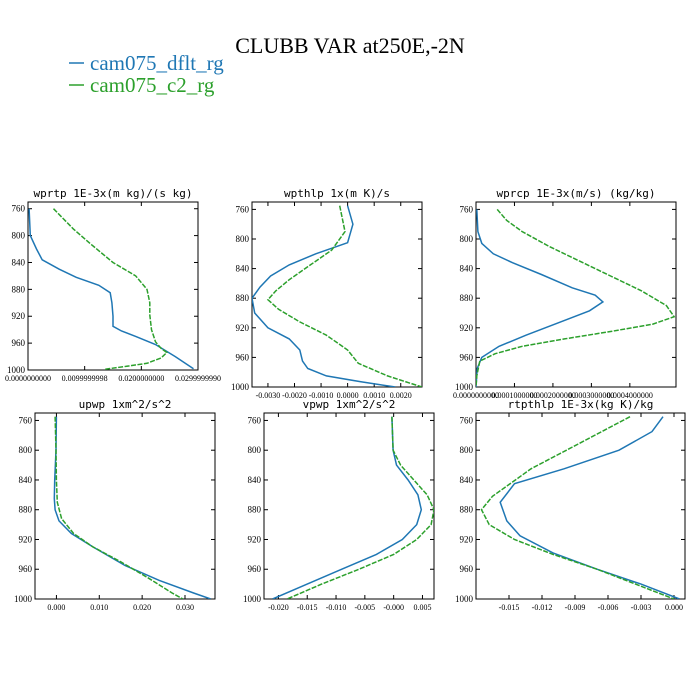 The height and width of the screenshot is (700, 700). What do you see at coordinates (198, 378) in the screenshot?
I see `x-tick-label: 0.0299999990` at bounding box center [198, 378].